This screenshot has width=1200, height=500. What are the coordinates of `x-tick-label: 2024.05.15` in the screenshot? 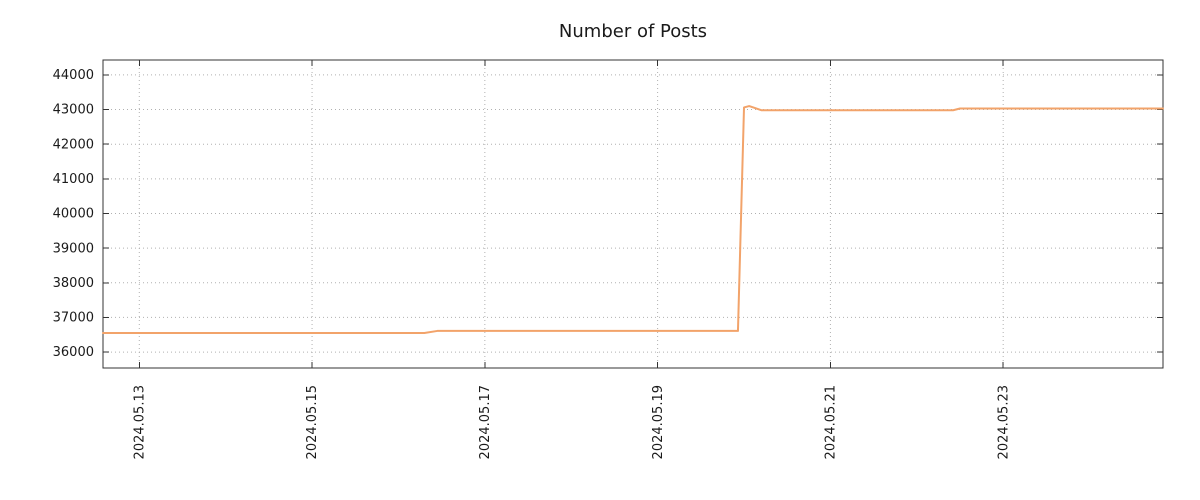 It's located at (312, 422).